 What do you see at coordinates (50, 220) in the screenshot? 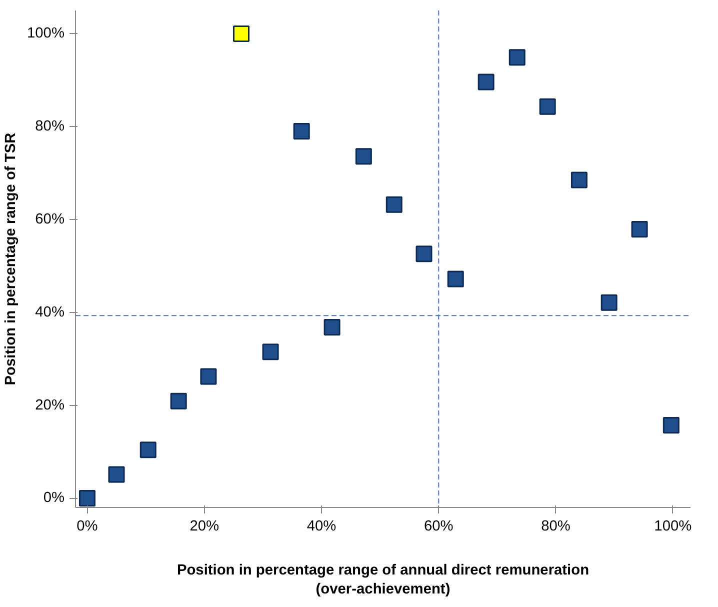
I see `y-tick-label: 60%` at bounding box center [50, 220].